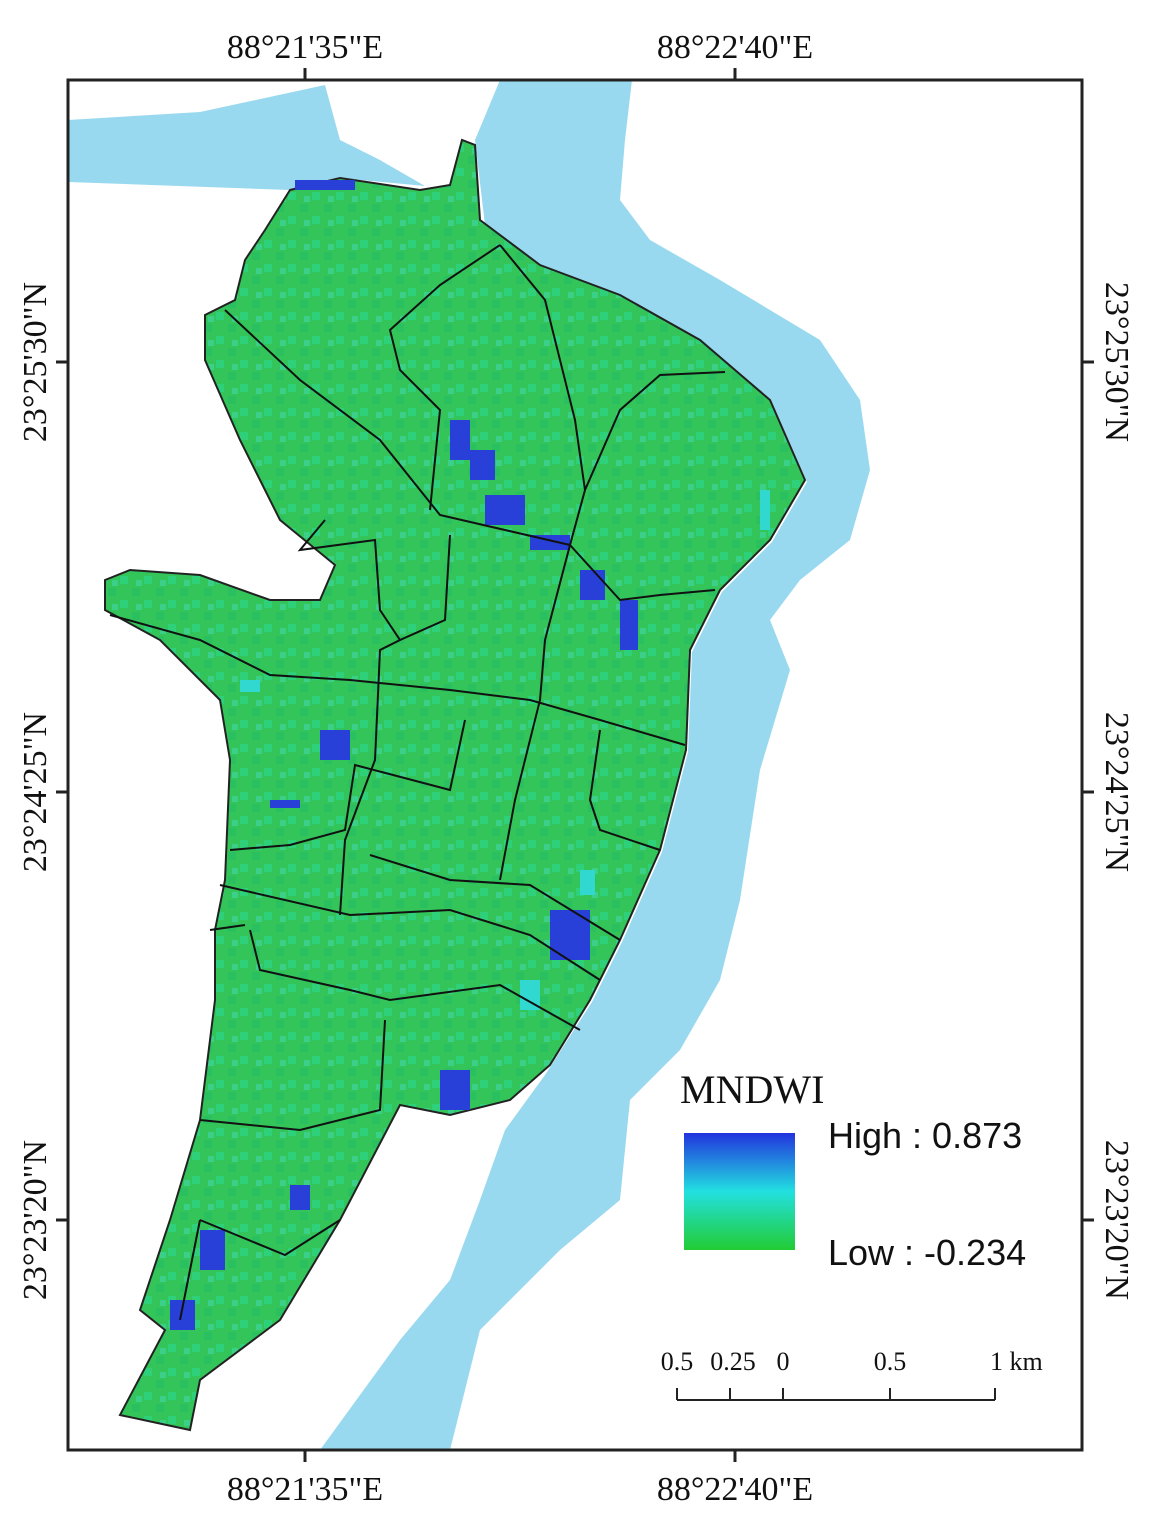 The image size is (1160, 1531). What do you see at coordinates (246, 137) in the screenshot?
I see `river-inlet` at bounding box center [246, 137].